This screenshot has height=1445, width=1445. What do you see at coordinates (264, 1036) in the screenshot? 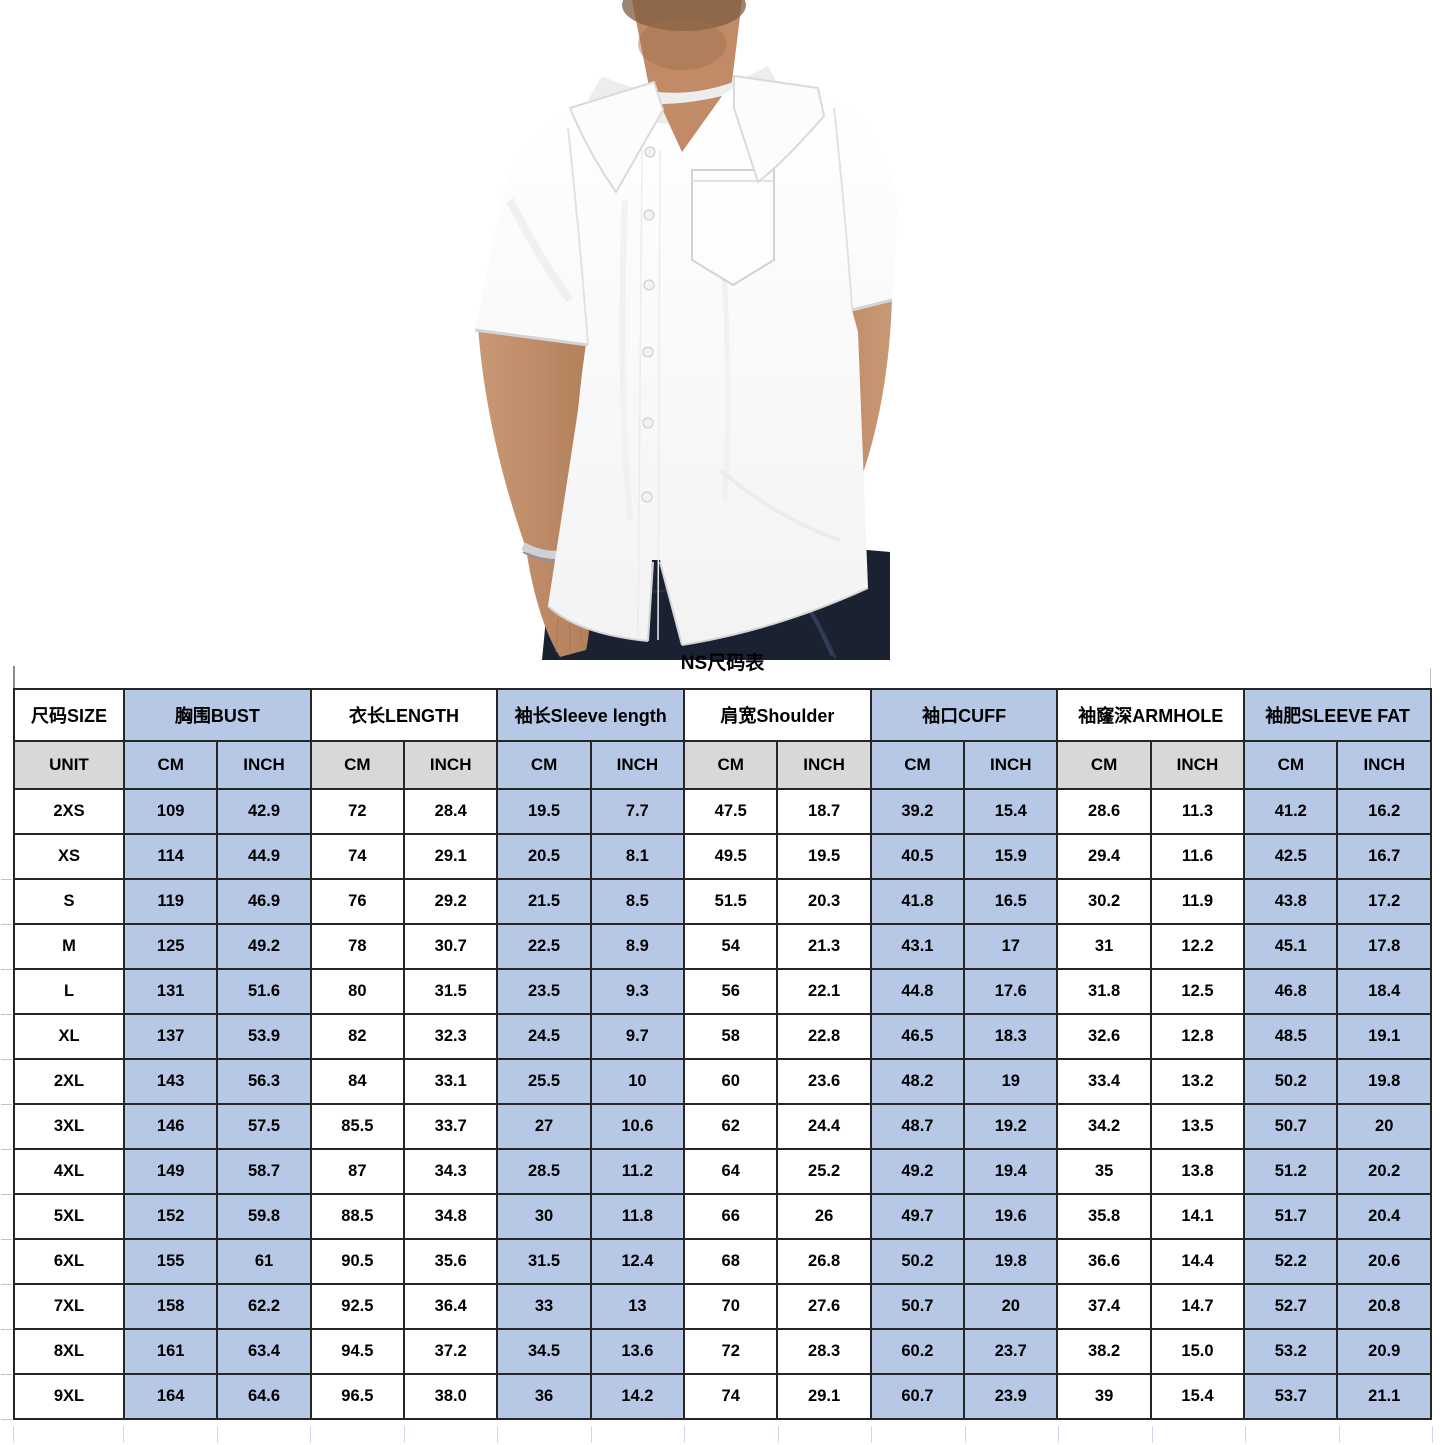
I see `value-cell: 53.9` at bounding box center [264, 1036].